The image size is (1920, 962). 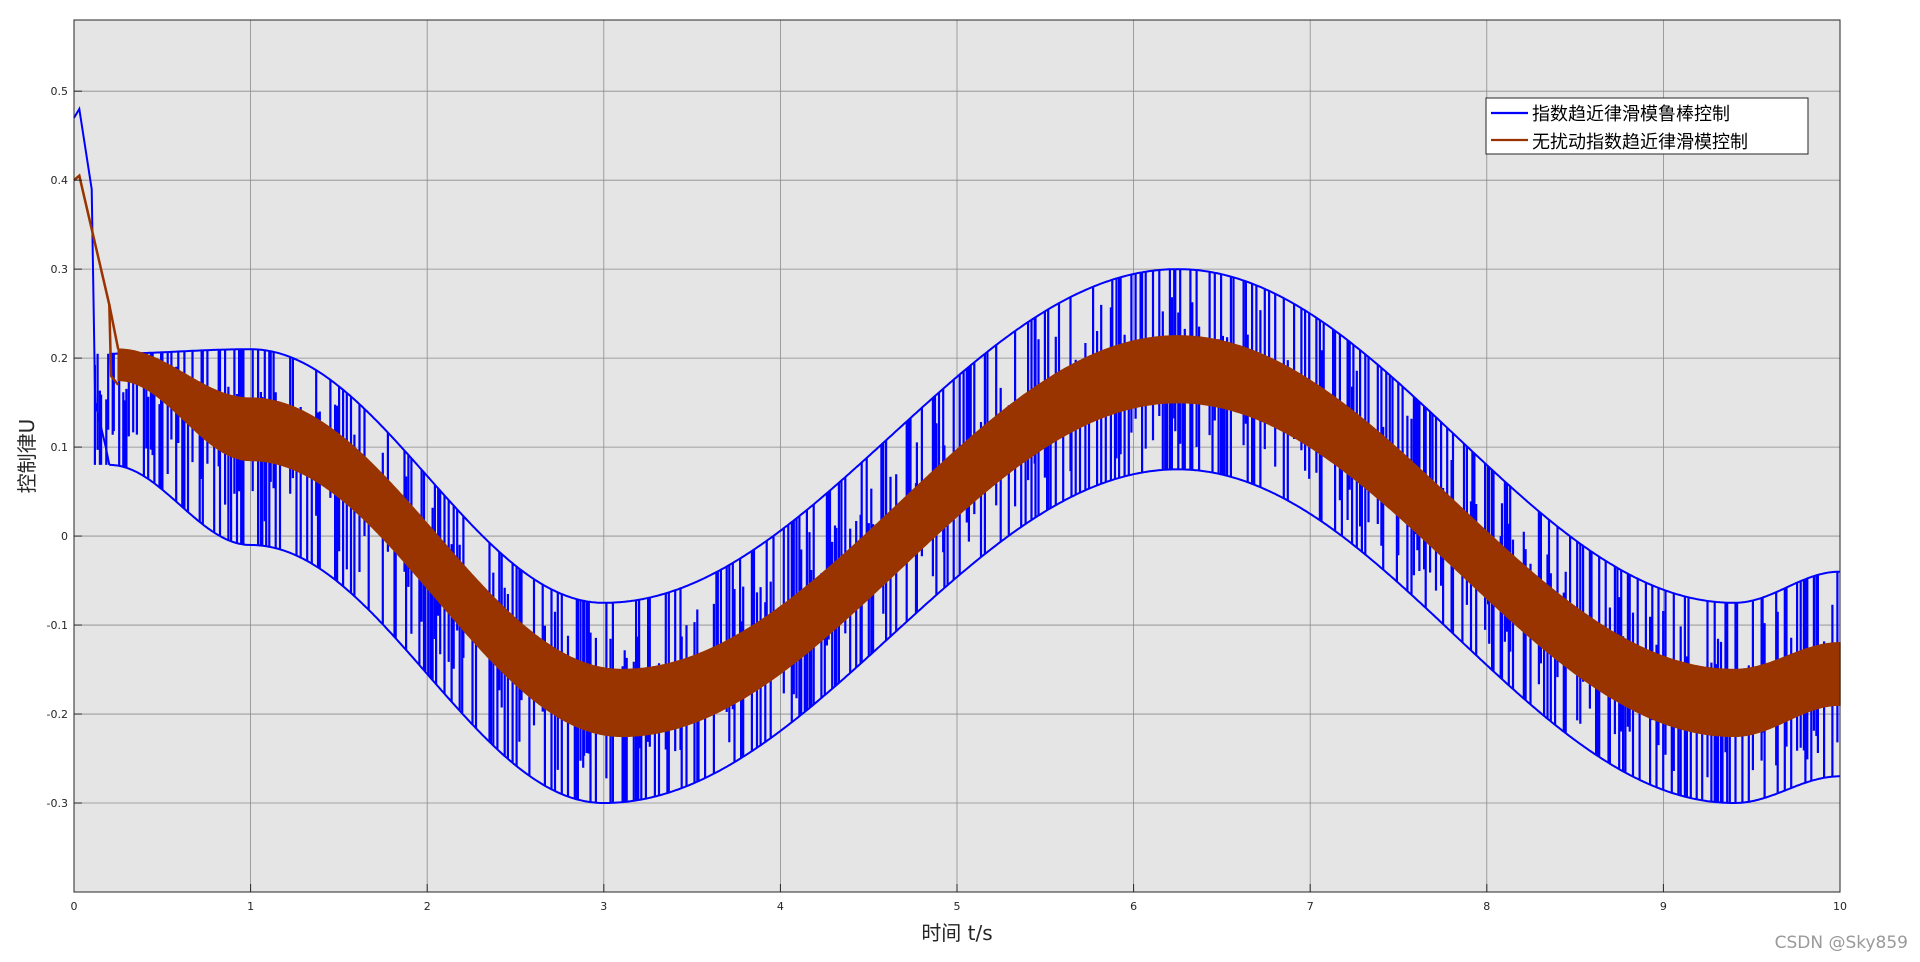 I want to click on y-axis-label: 控制律U, so click(x=27, y=456).